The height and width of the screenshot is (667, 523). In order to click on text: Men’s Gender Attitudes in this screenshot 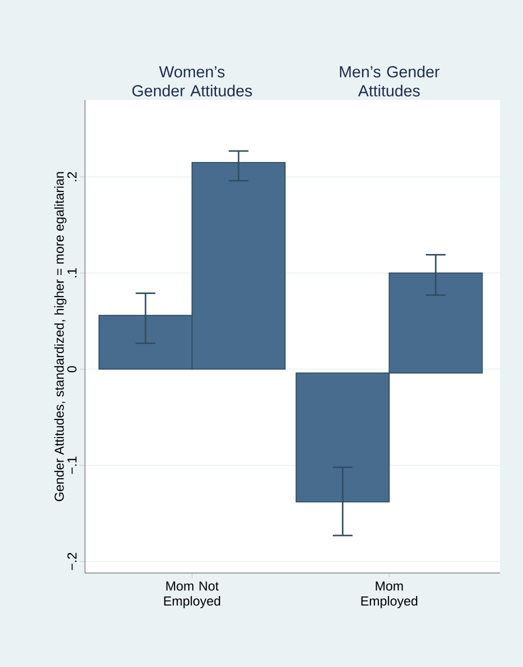, I will do `click(390, 81)`.